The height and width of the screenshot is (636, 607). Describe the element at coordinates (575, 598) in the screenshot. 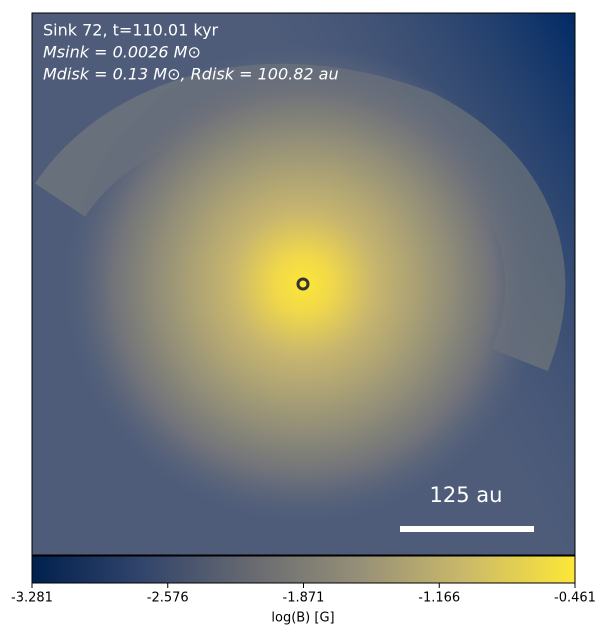

I see `colorbar-tick-label: -0.461` at that location.